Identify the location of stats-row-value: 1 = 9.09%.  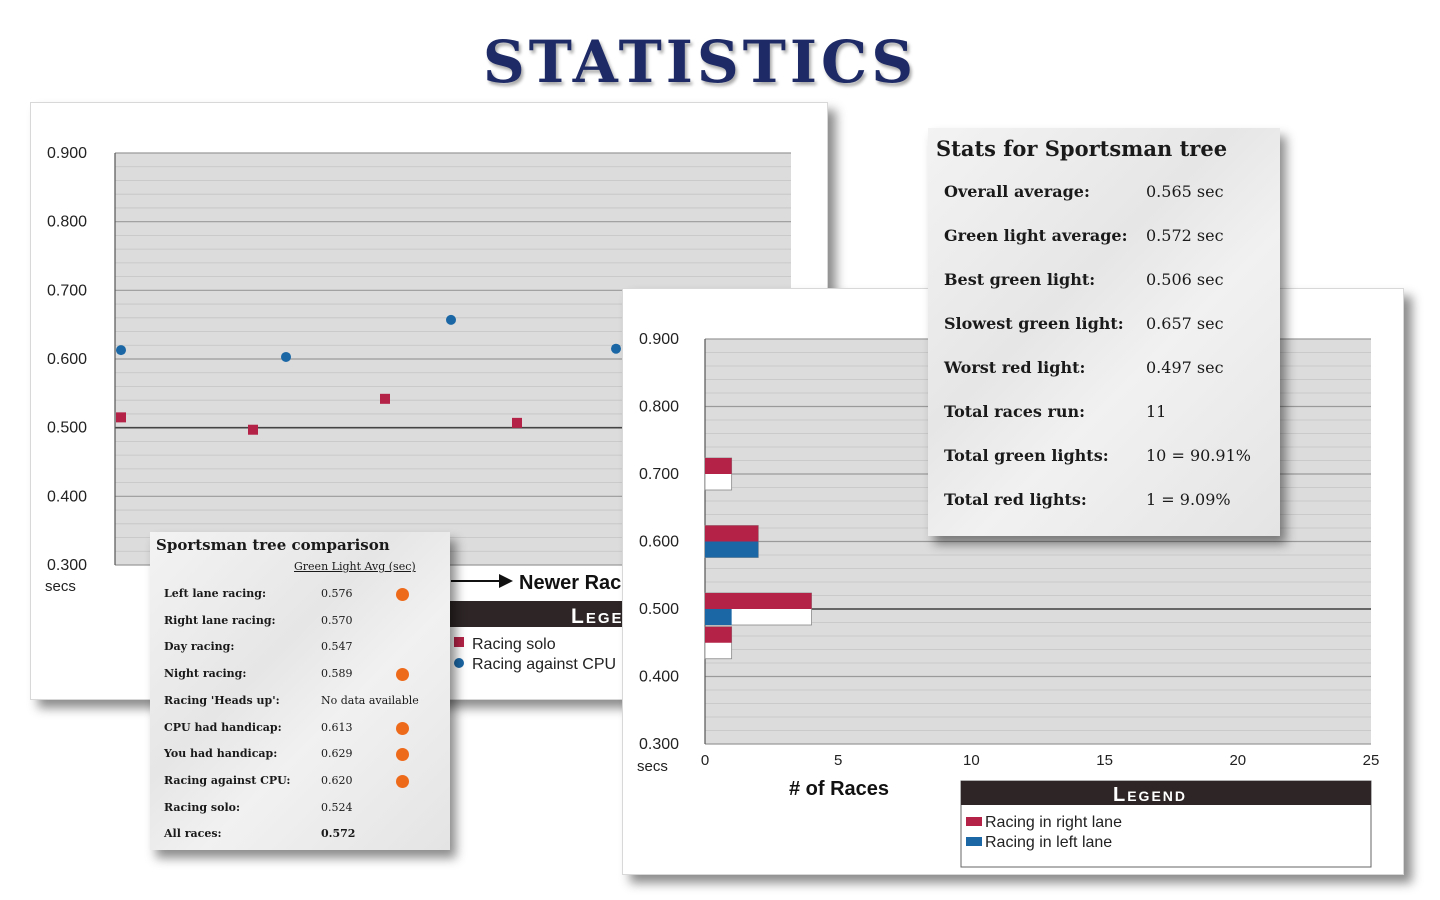
(1188, 499).